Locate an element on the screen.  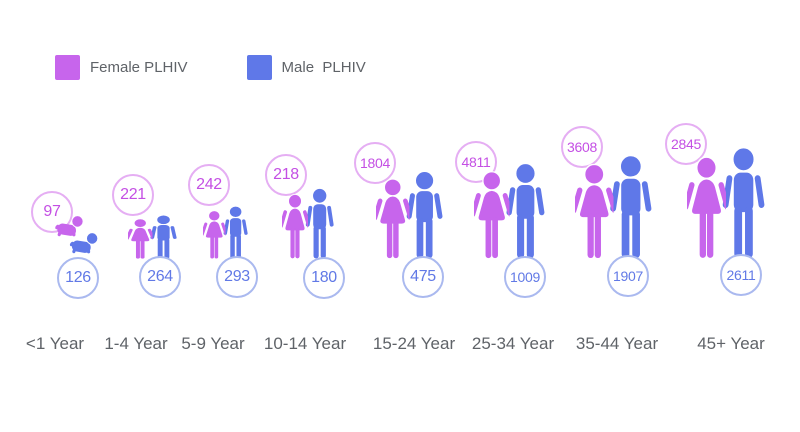
male-count-bubble: 1907 is located at coordinates (628, 276).